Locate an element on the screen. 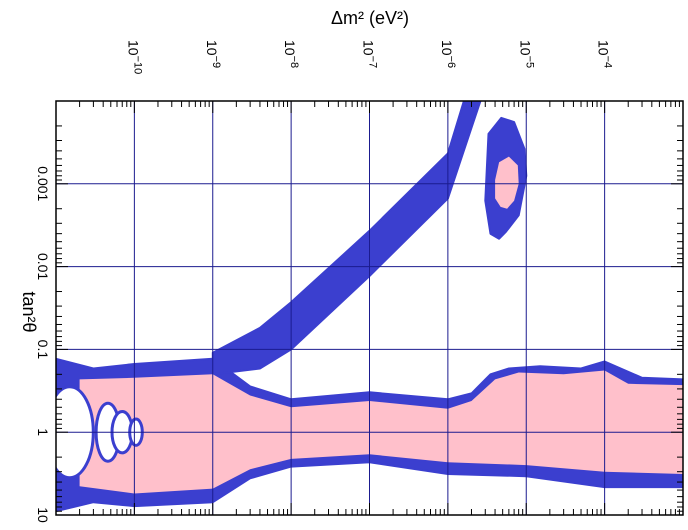  x-axis-label: Δm² (eV²) is located at coordinates (370, 18).